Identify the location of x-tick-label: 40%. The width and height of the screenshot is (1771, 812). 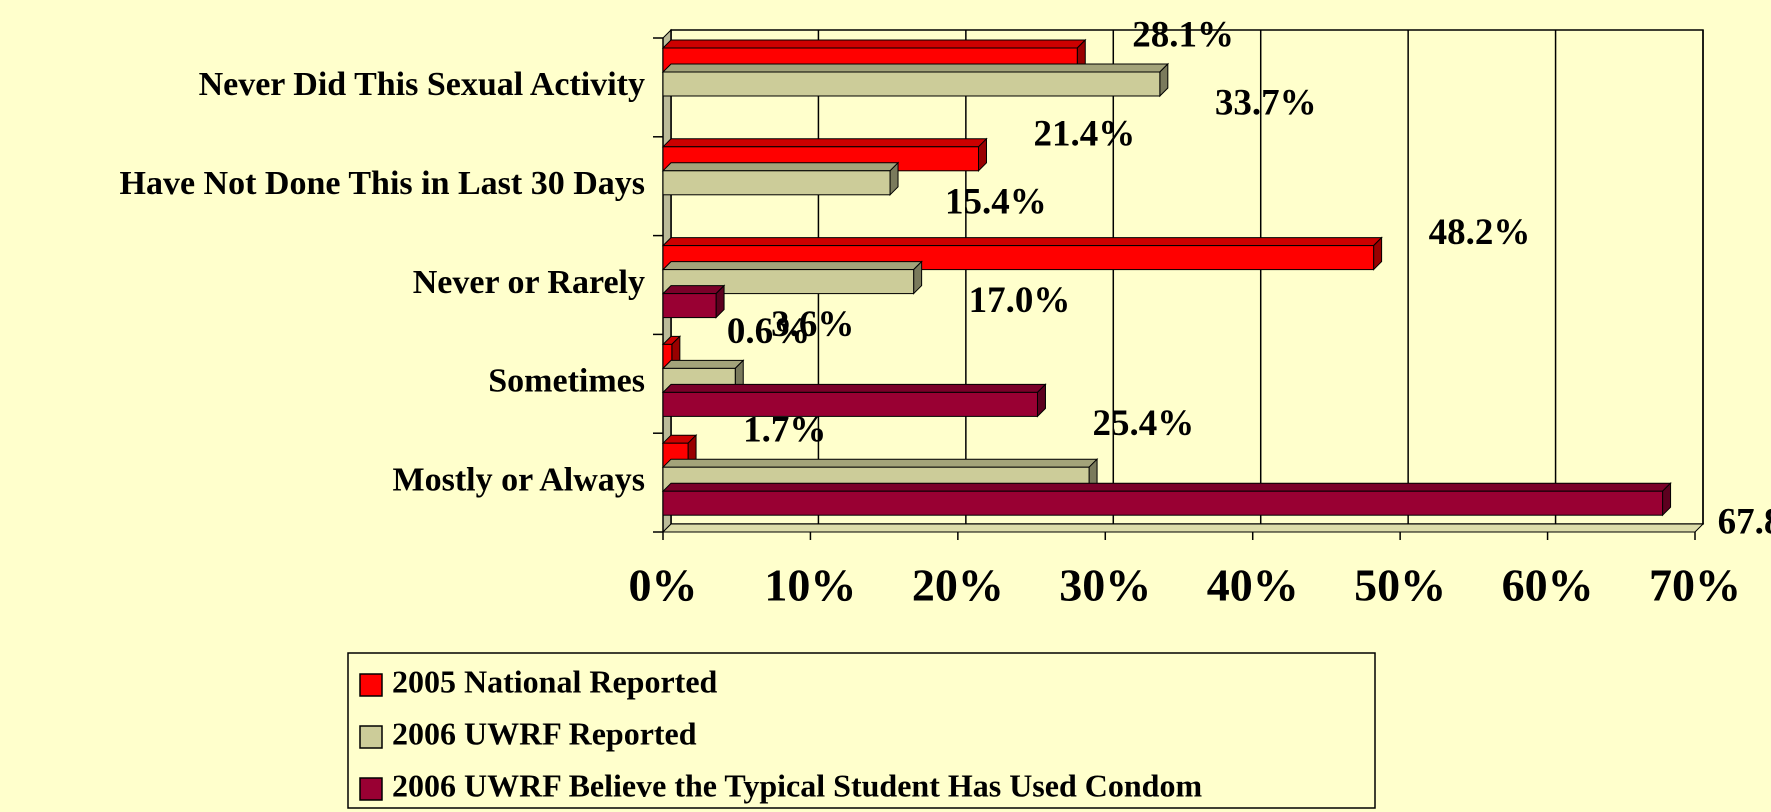
(1253, 585).